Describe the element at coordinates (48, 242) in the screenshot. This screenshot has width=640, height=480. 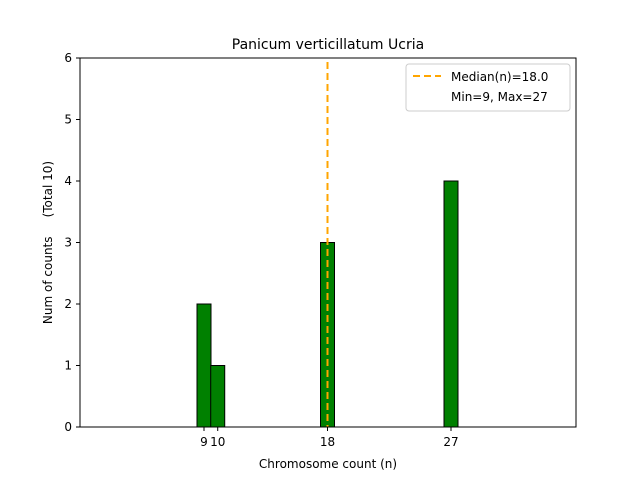
I see `y-axis-label: Num of counts (Total 10)` at that location.